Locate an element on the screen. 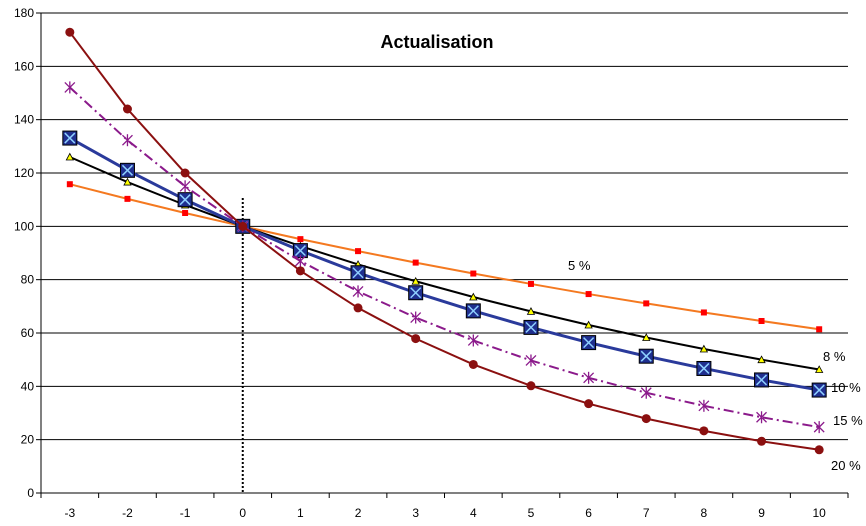 This screenshot has height=526, width=866. y-axis-ticks: 0 20 40 60 80 100 120 140 160 180 is located at coordinates (27, 253).